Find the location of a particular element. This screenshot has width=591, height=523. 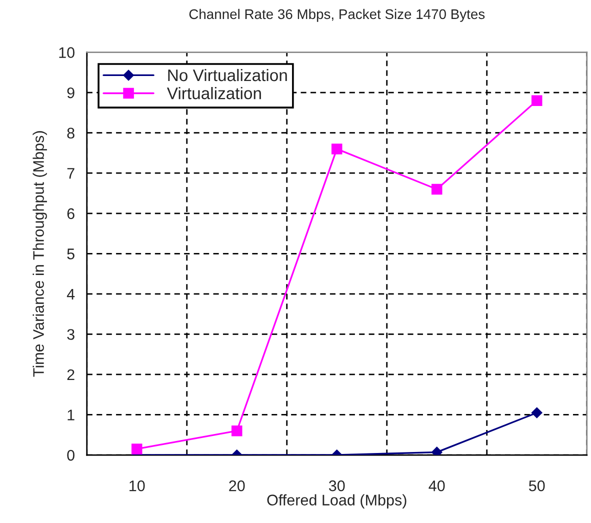

x-axis-title: Offered Load (Mbps) is located at coordinates (336, 501).